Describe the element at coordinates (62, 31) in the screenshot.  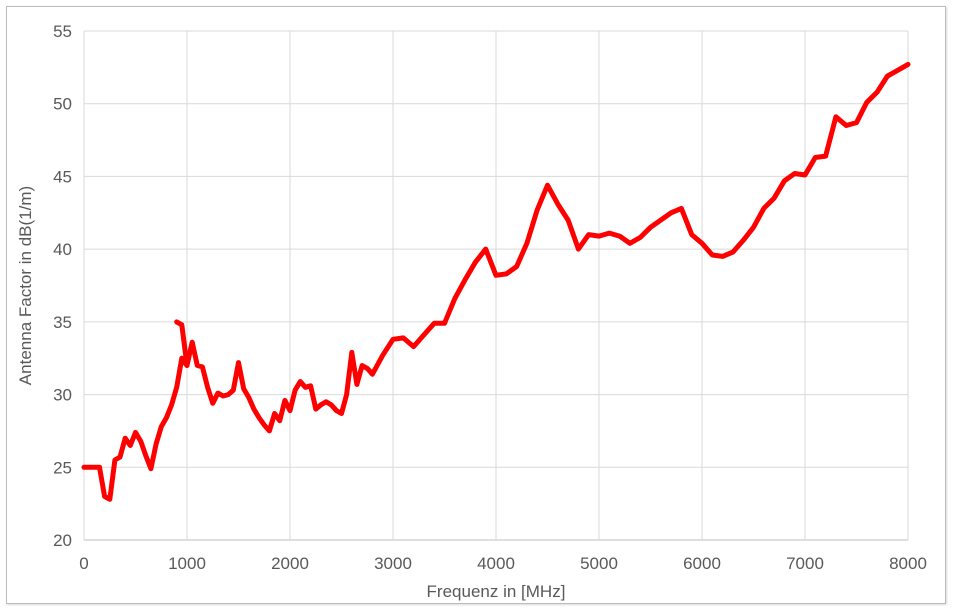
I see `y-tick-label: 55` at that location.